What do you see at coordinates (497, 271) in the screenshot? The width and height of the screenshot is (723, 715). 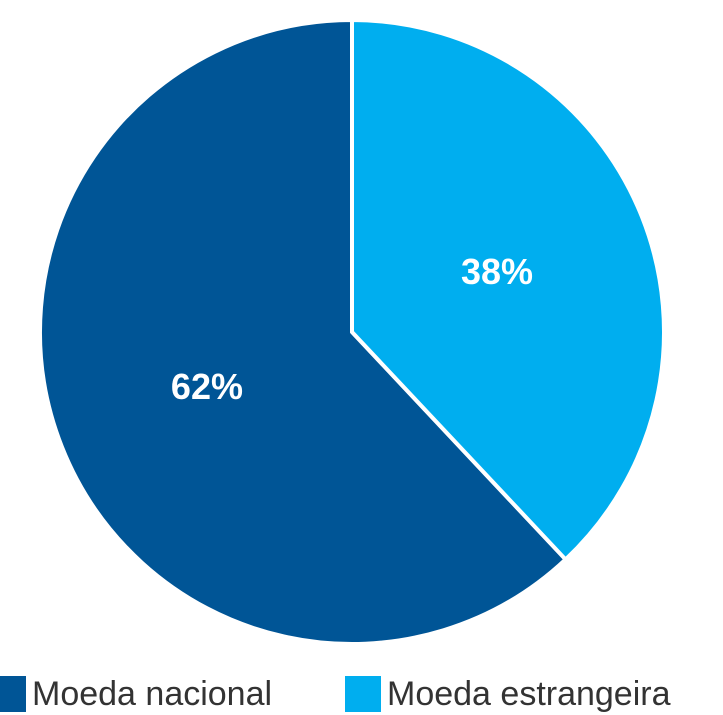 I see `data-label: 38%` at bounding box center [497, 271].